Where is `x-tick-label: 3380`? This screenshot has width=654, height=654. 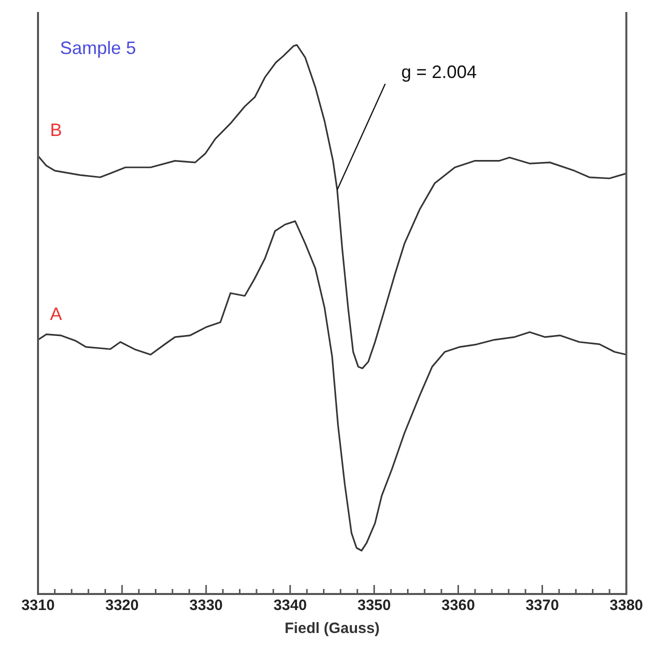
x-tick-label: 3380 is located at coordinates (627, 605).